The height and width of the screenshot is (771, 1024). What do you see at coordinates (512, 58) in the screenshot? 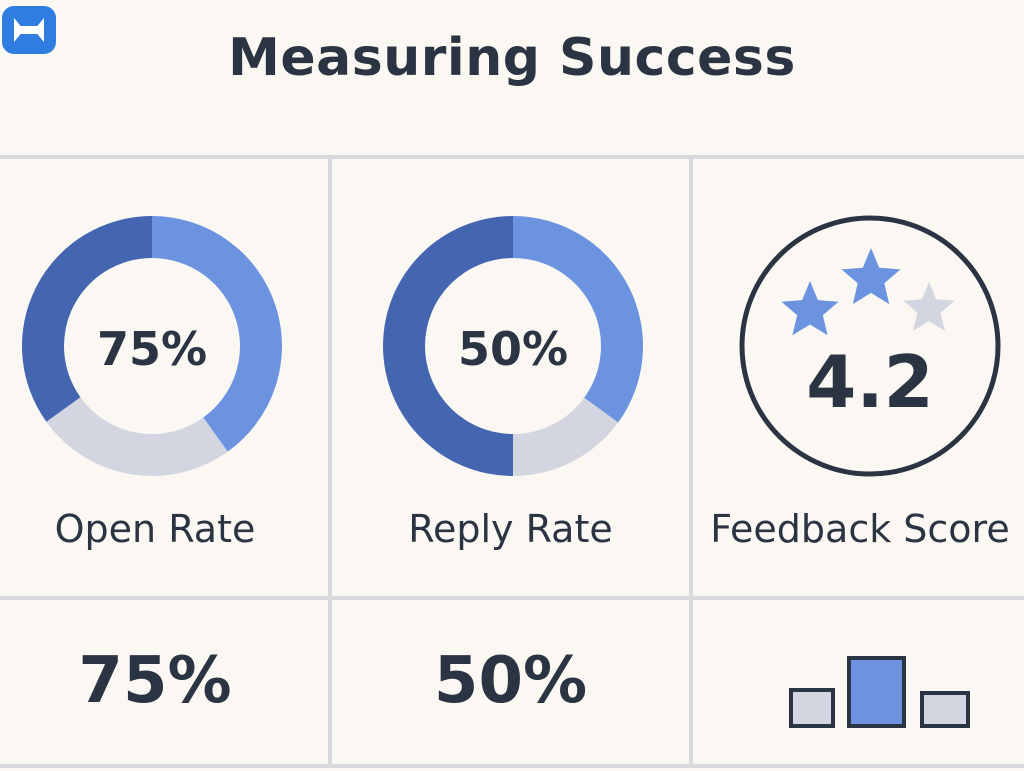
I see `page-title: Measuring Success` at bounding box center [512, 58].